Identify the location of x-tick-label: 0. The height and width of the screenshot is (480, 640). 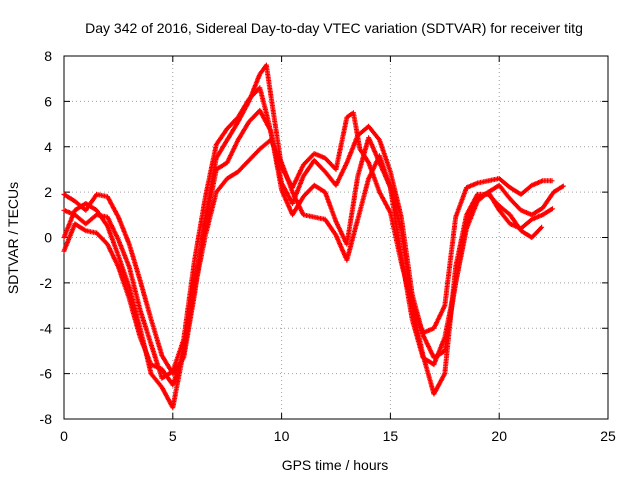
(64, 436).